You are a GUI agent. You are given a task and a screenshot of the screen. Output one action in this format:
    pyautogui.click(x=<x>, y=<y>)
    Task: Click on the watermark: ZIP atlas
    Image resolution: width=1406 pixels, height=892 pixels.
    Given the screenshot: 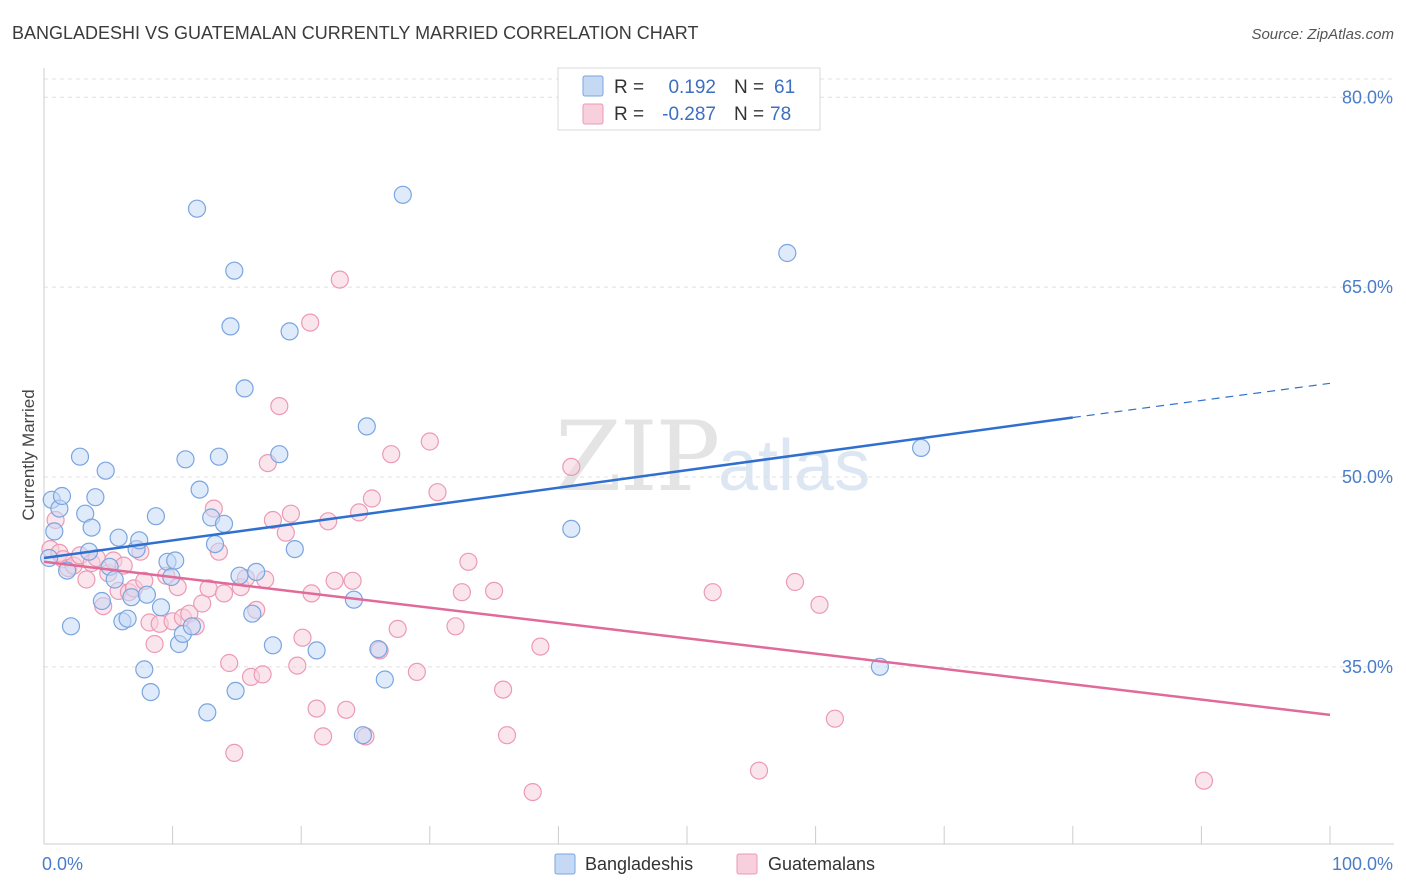 What is the action you would take?
    pyautogui.click(x=712, y=457)
    